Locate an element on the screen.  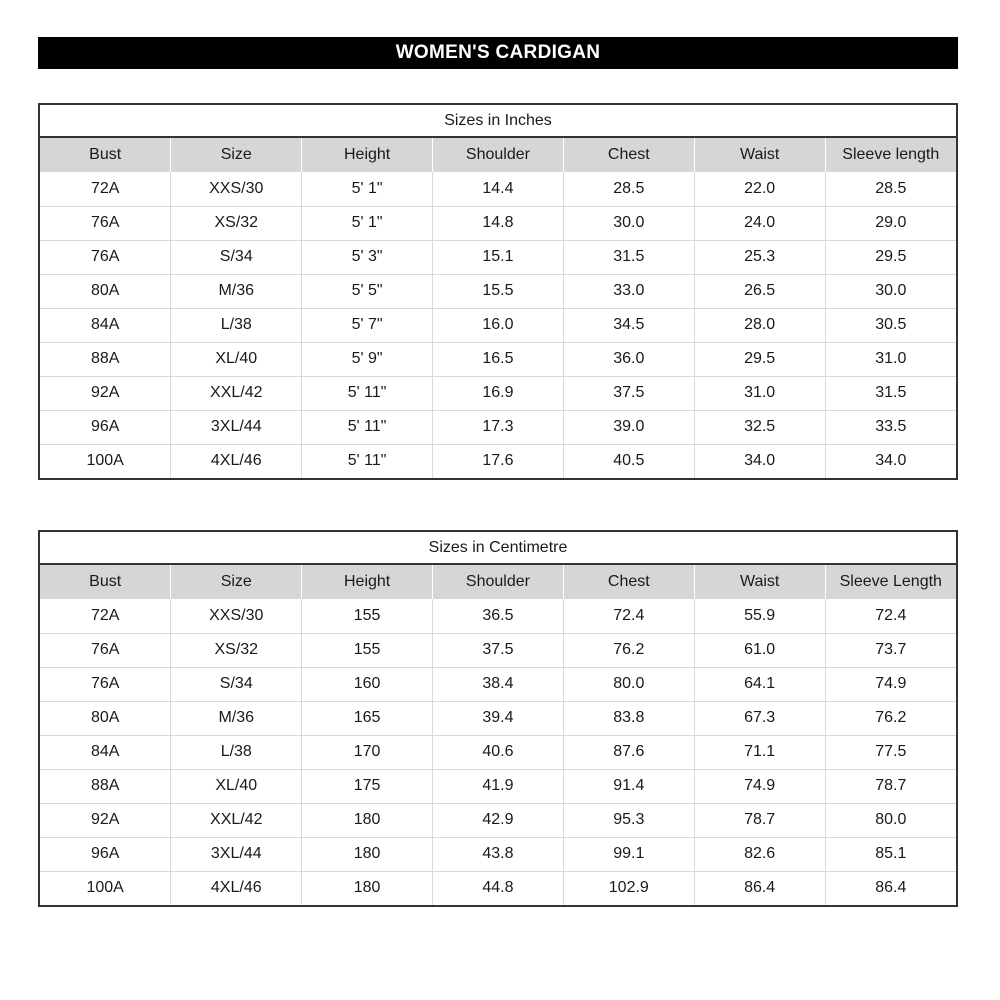
table-cell: 40.6 is located at coordinates (498, 751).